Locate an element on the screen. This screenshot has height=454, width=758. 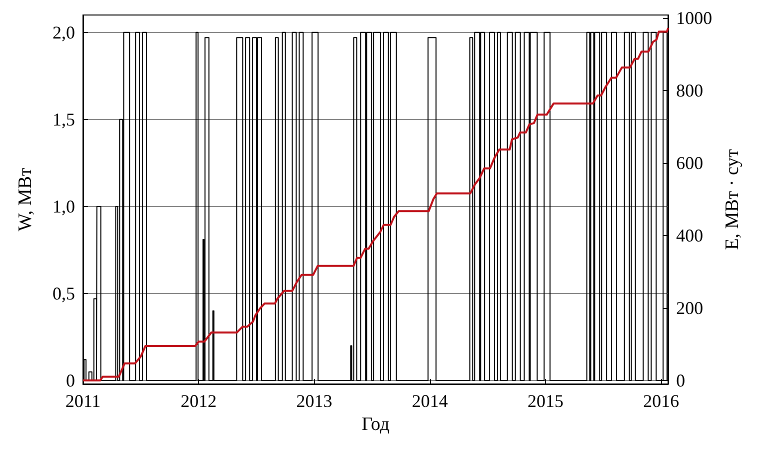
x-axis-title: Год is located at coordinates (376, 424).